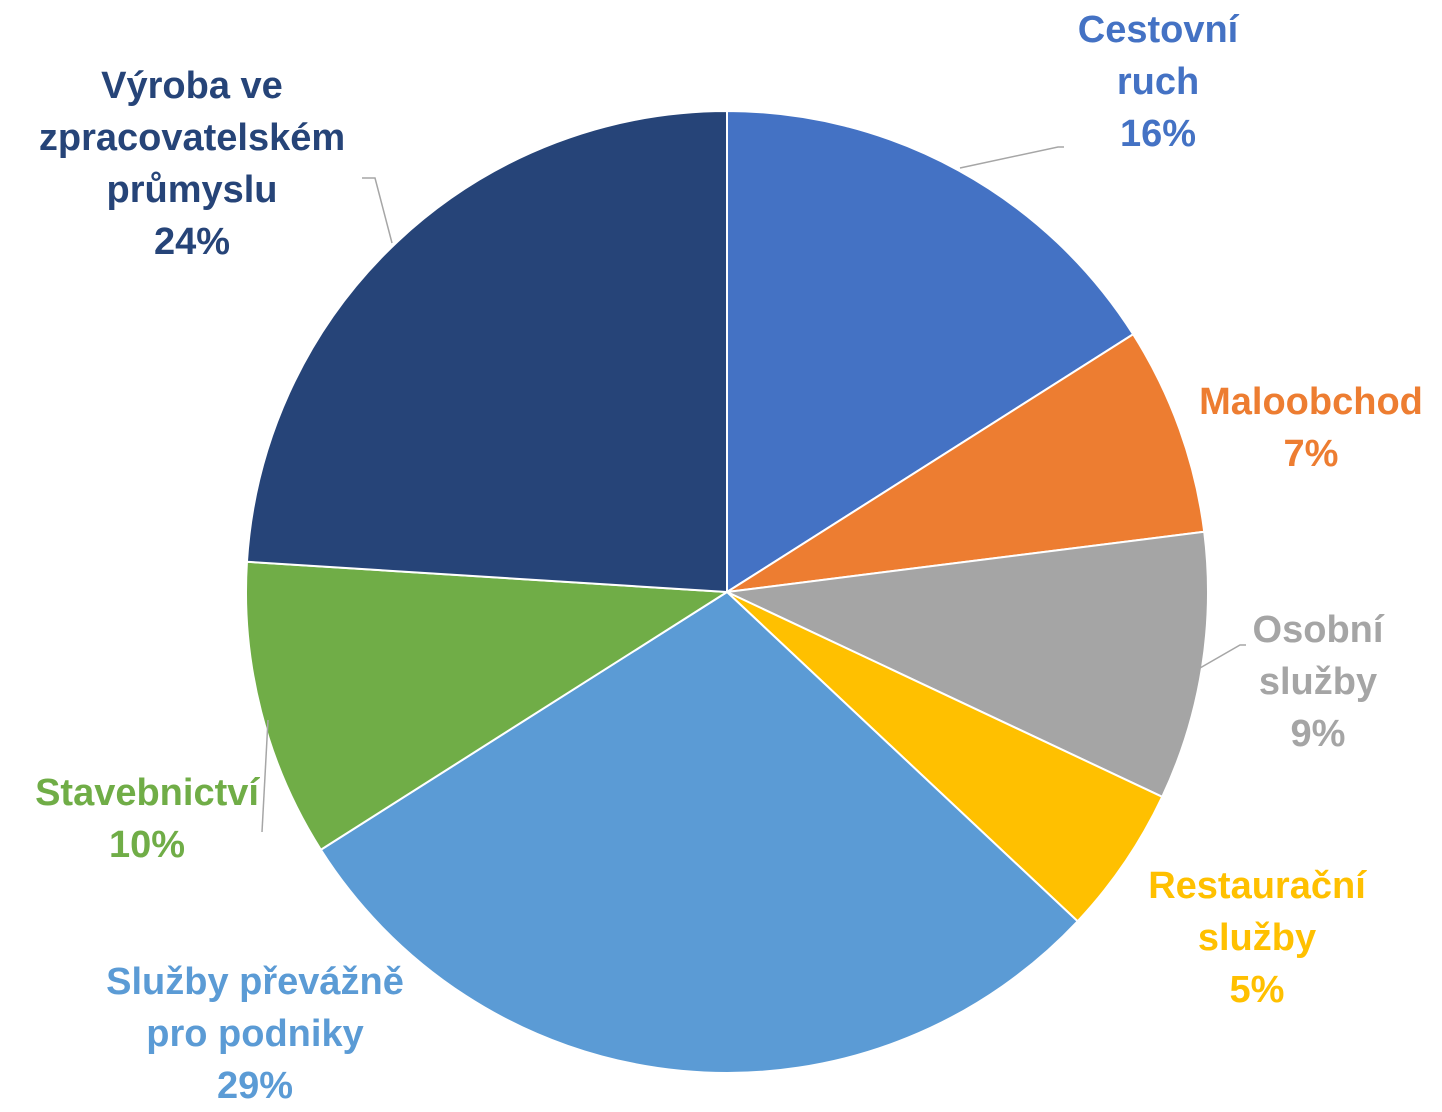 The height and width of the screenshot is (1112, 1442). What do you see at coordinates (147, 793) in the screenshot?
I see `slice-label: Stavebnictví` at bounding box center [147, 793].